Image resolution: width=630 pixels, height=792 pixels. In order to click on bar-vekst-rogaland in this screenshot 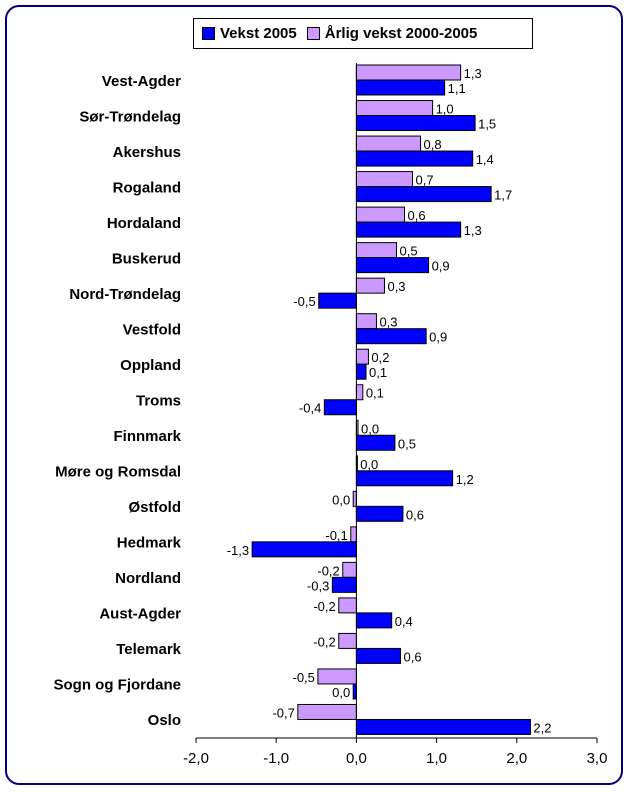, I will do `click(423, 194)`.